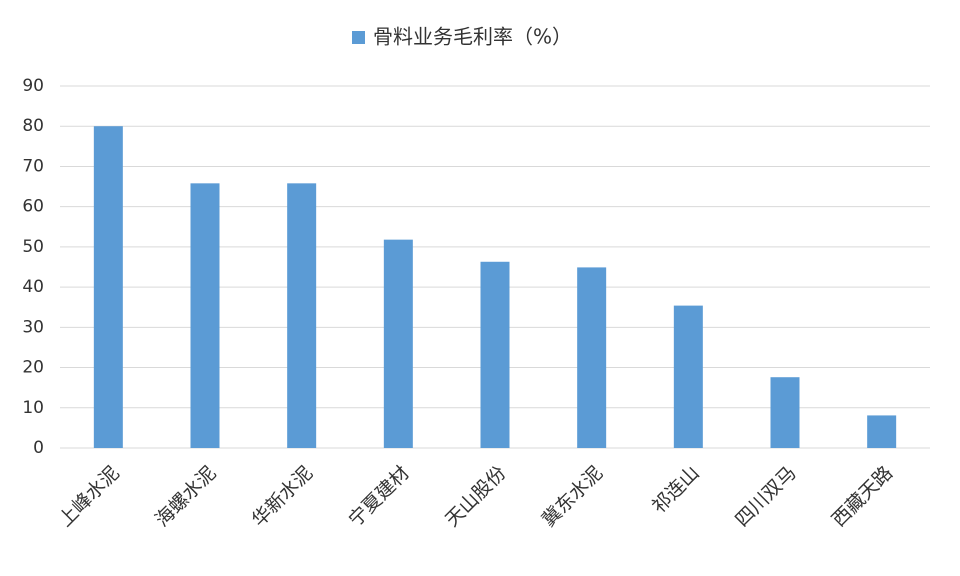  I want to click on y-tick-label: 80, so click(33, 126).